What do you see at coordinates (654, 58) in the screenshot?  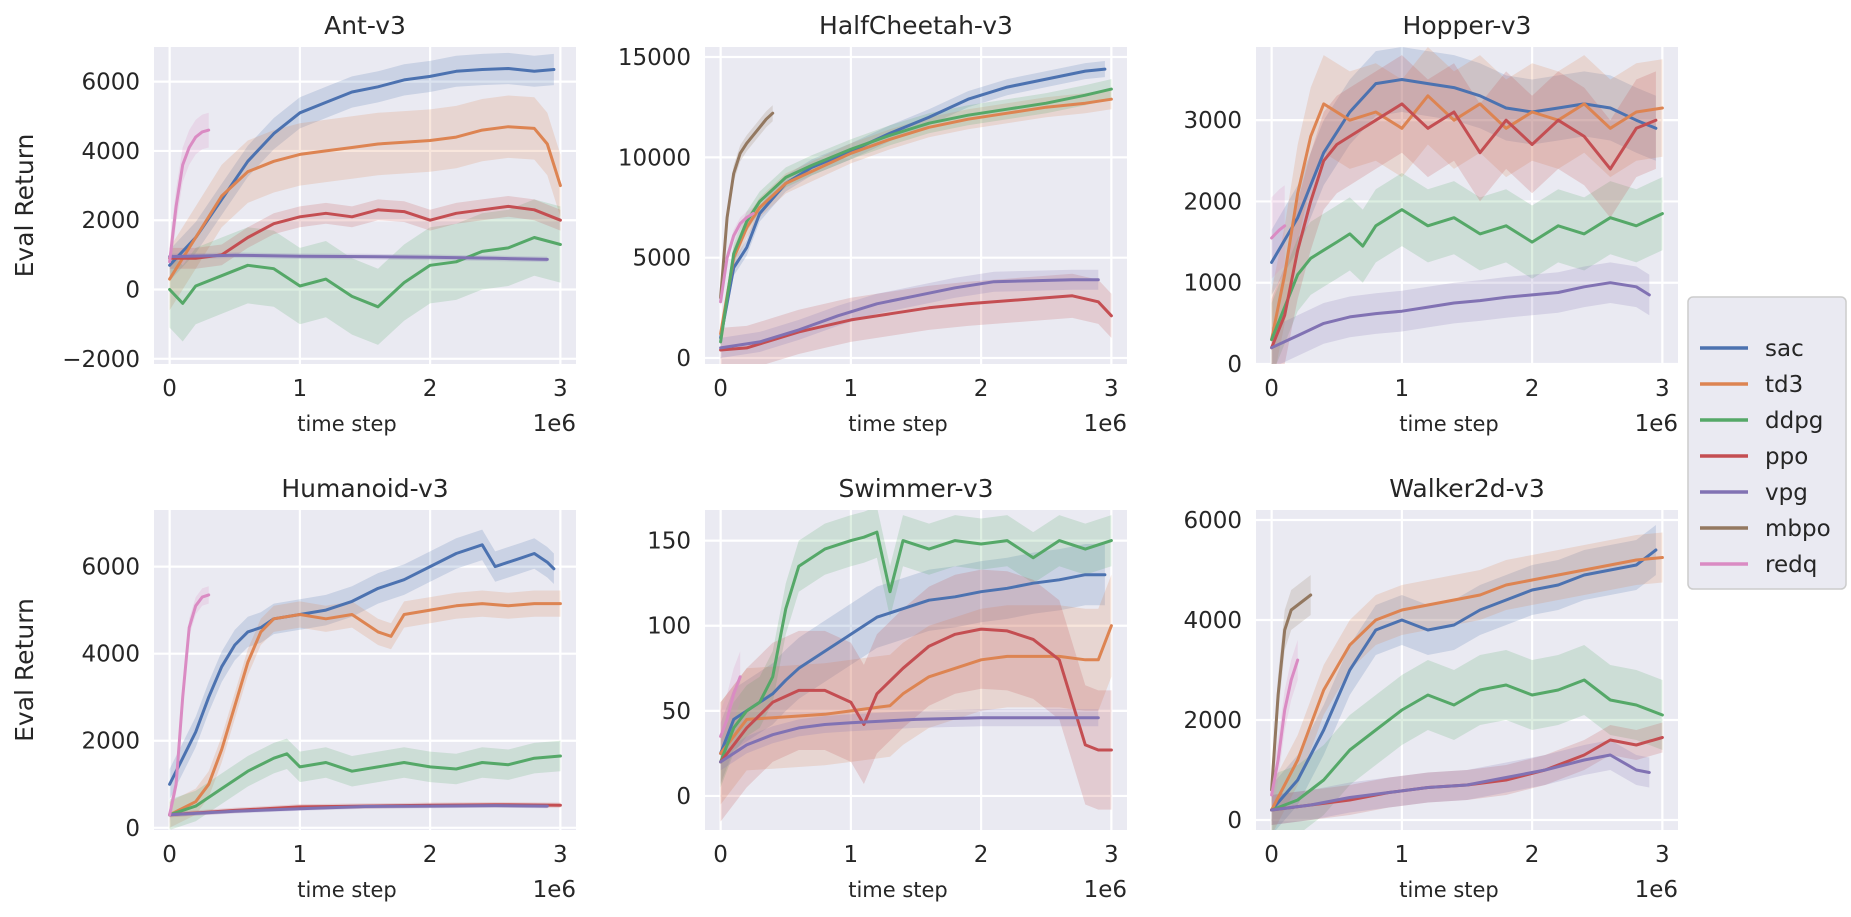 I see `y-tick-label: 15000` at bounding box center [654, 58].